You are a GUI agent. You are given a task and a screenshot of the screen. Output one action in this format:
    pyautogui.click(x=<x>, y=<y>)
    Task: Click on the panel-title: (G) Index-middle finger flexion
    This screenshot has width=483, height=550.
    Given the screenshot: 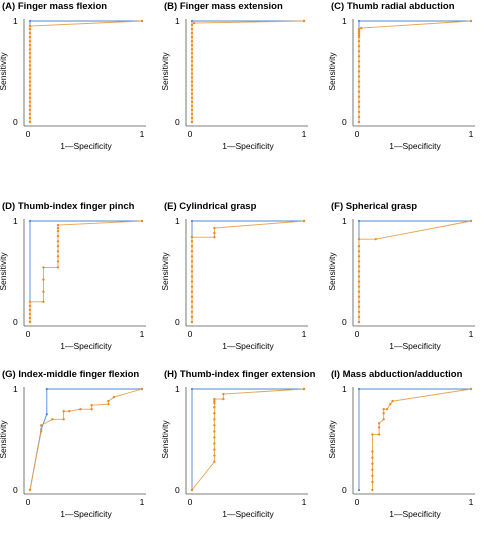 What is the action you would take?
    pyautogui.click(x=70, y=374)
    